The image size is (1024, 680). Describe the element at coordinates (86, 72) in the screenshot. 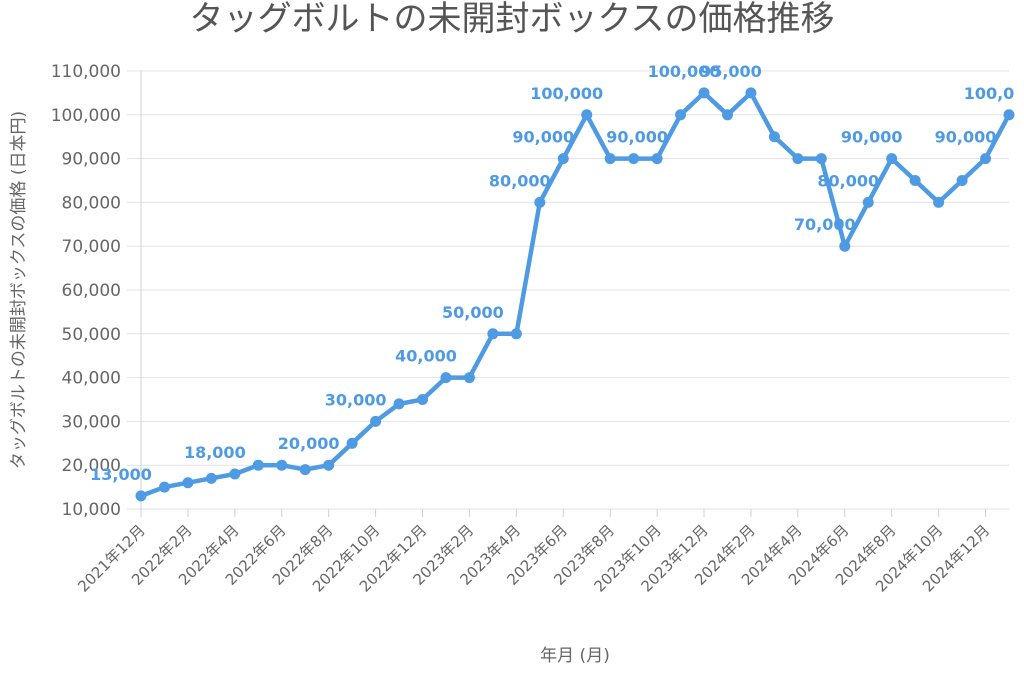

I see `y-tick-label: 110,000` at that location.